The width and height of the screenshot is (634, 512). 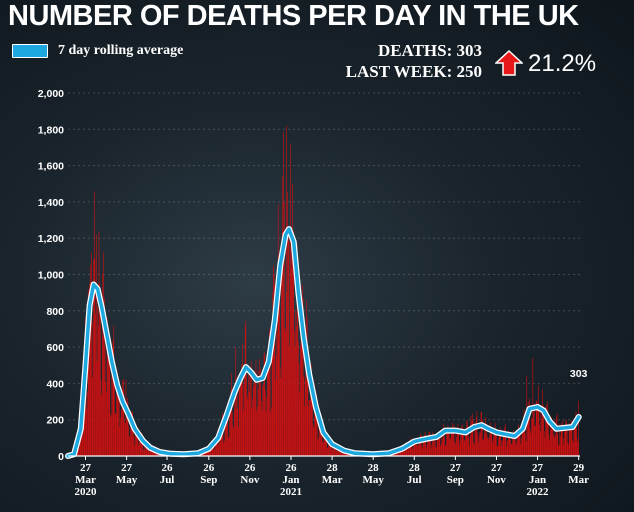 I want to click on x-tick-day: 26, so click(x=291, y=468).